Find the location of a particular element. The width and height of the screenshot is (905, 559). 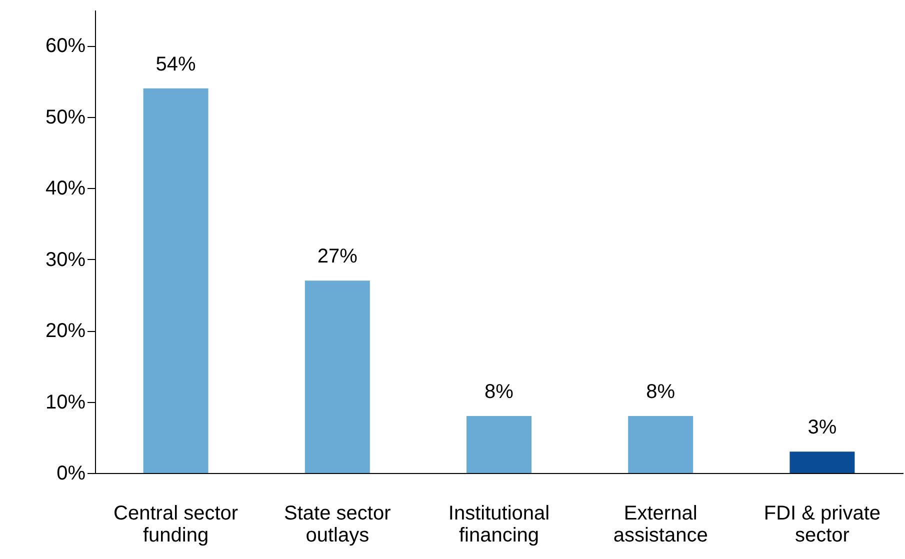

y-tick-label: 20% is located at coordinates (65, 331).